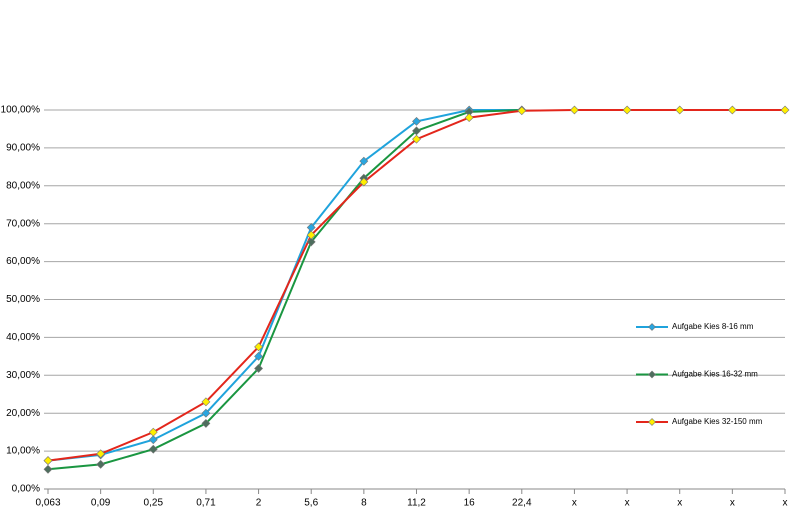 The height and width of the screenshot is (516, 800). What do you see at coordinates (311, 503) in the screenshot?
I see `x-tick-label: 5,6` at bounding box center [311, 503].